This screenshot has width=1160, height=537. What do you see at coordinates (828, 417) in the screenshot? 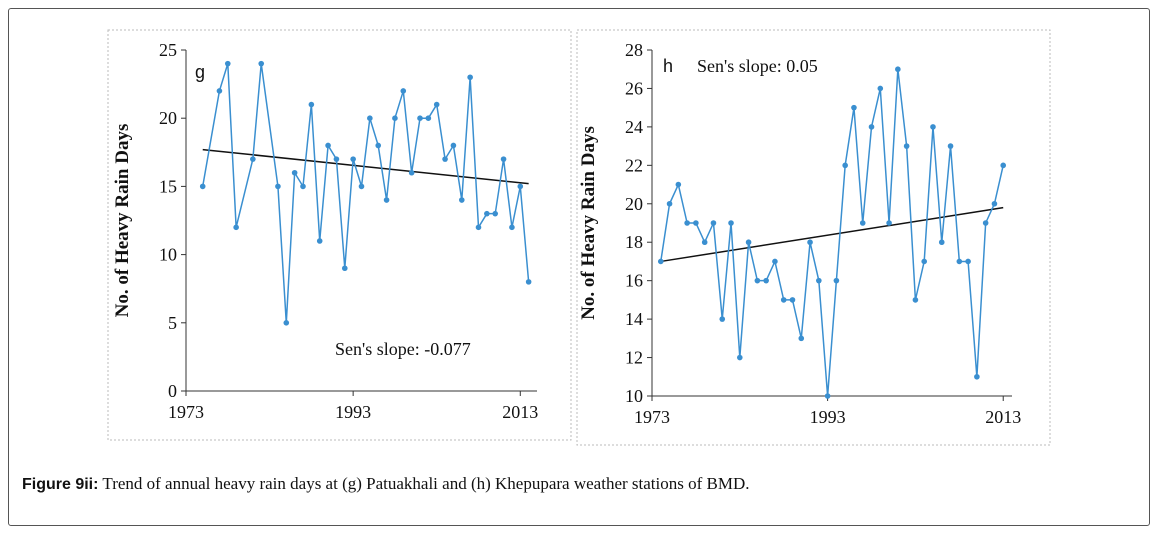
I see `x-tick-label: 1993` at bounding box center [828, 417].